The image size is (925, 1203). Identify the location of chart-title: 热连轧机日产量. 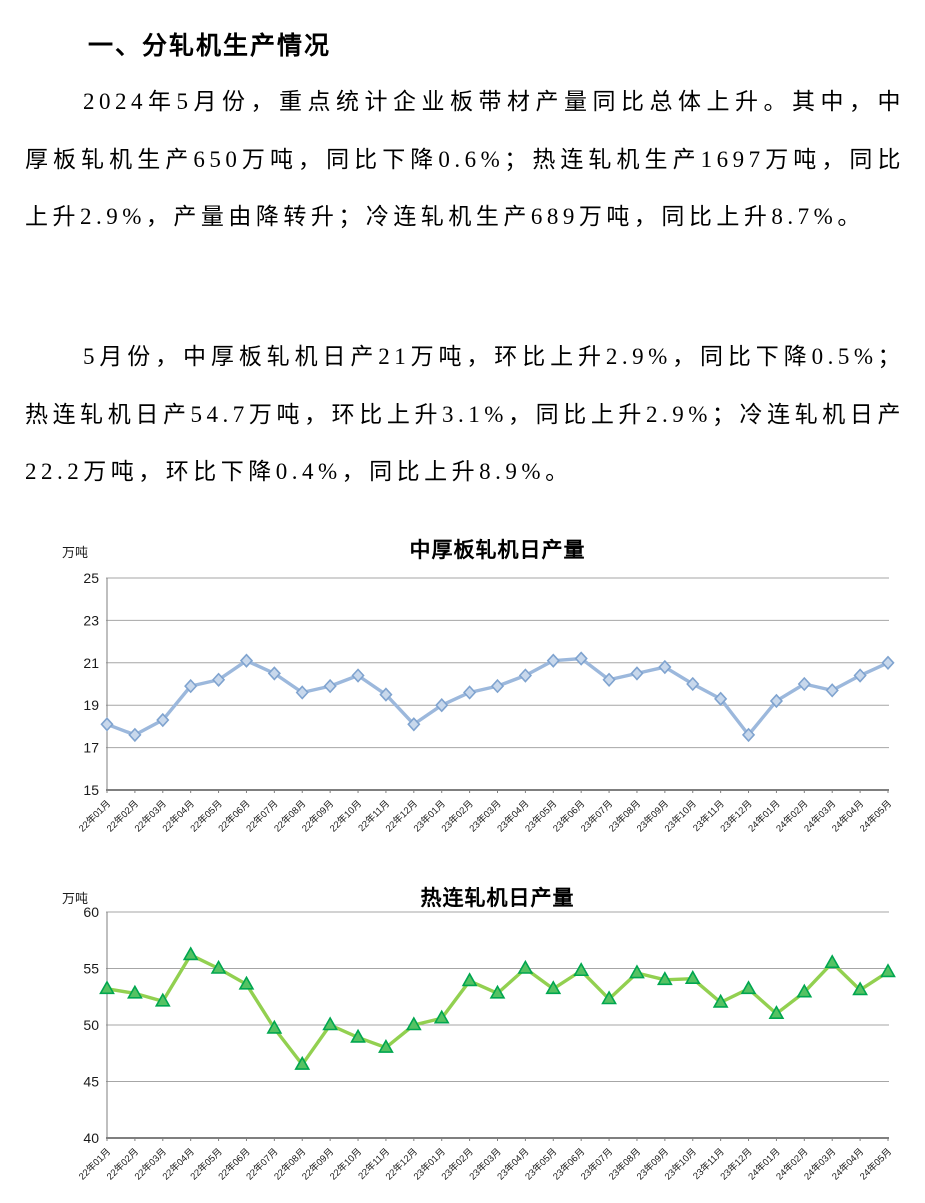
(497, 898).